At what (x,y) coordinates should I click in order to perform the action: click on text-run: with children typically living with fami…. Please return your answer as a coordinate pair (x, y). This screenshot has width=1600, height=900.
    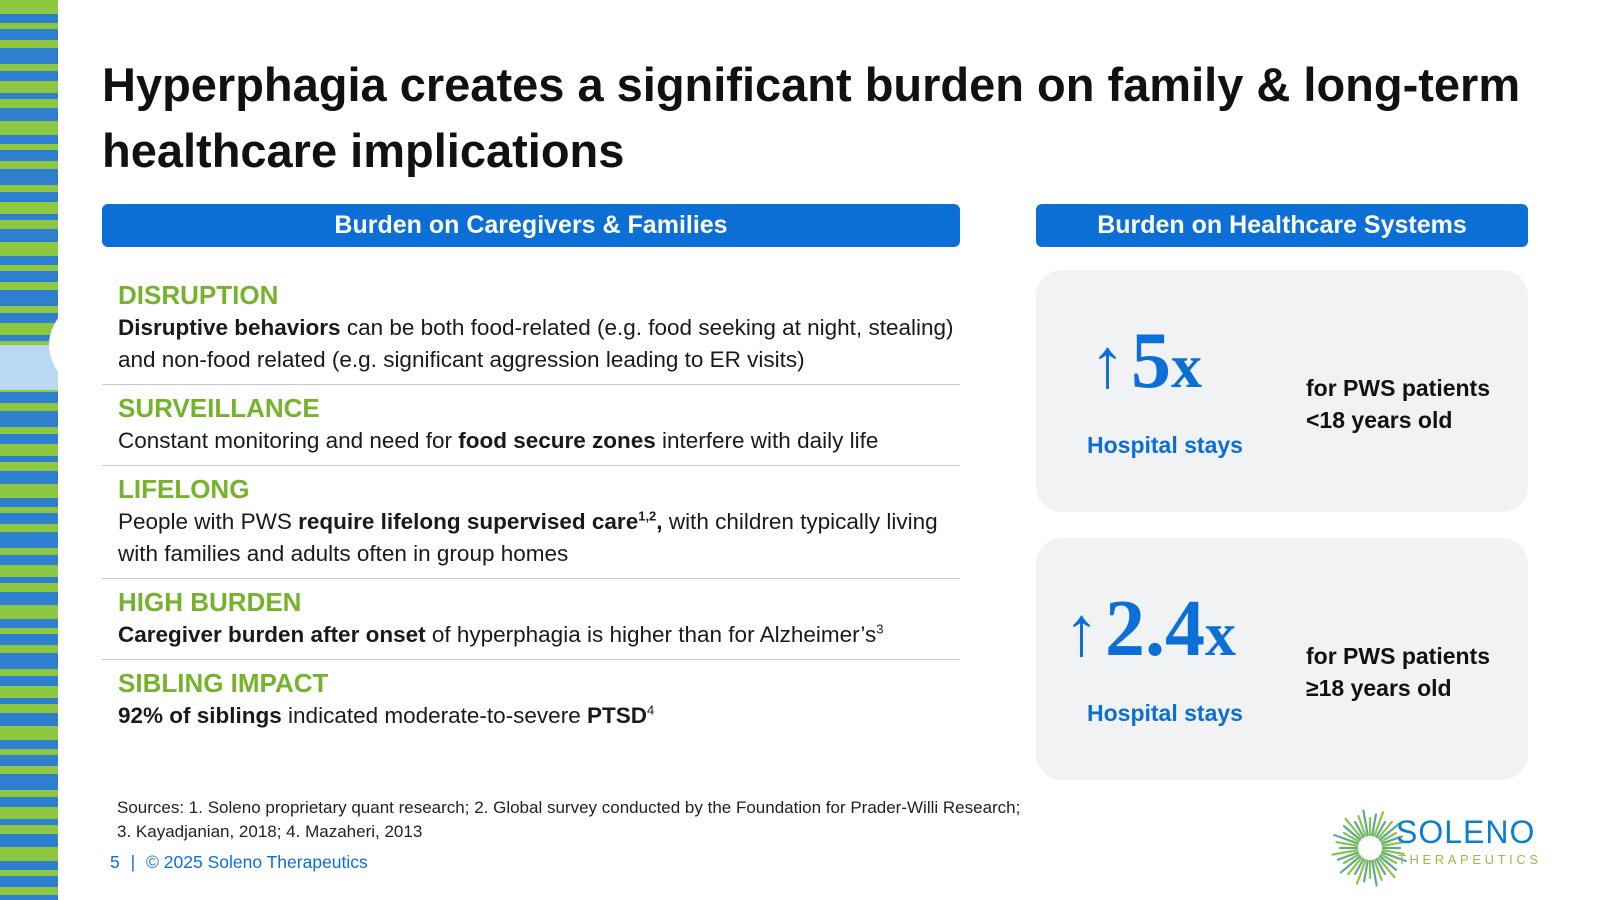
    Looking at the image, I should click on (528, 537).